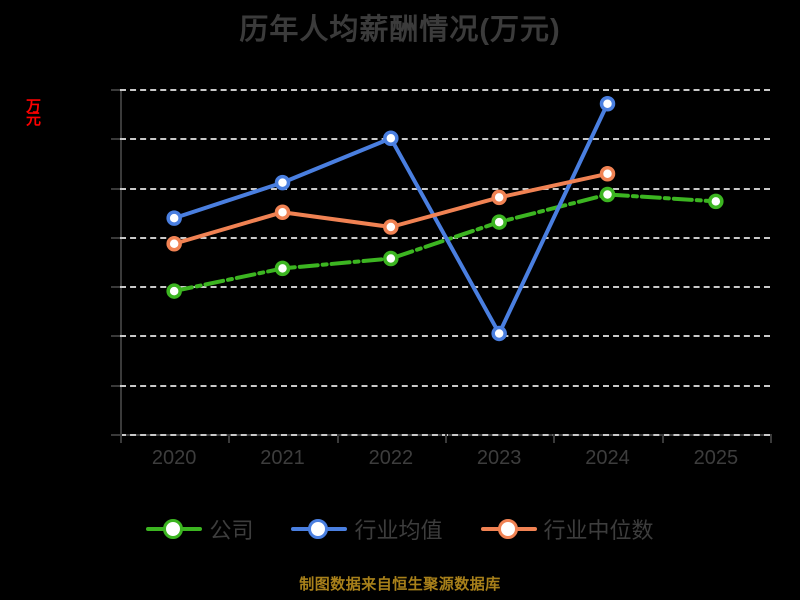 This screenshot has width=800, height=600. I want to click on chart-legend: 公司 行业均值 行业中位数, so click(400, 529).